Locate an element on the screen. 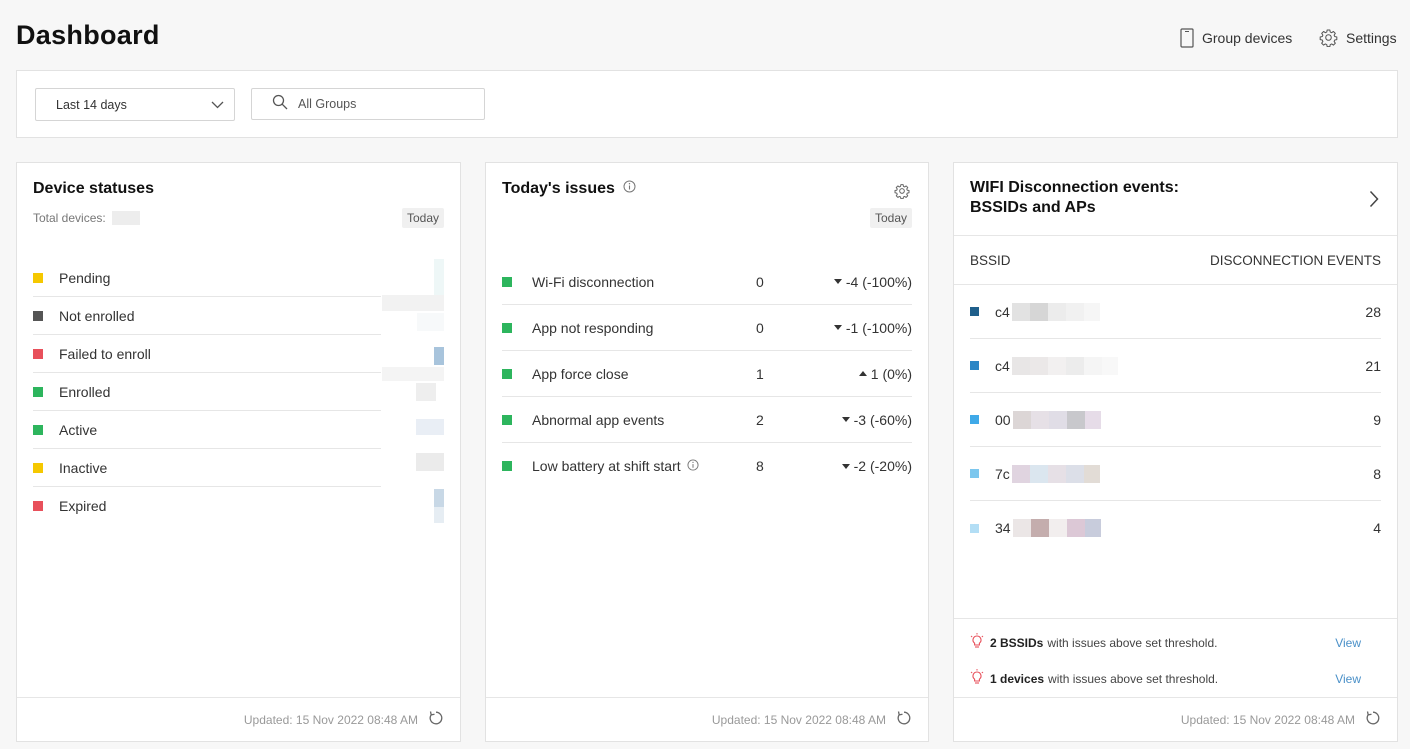 Image resolution: width=1410 pixels, height=749 pixels. issue-label: App force close is located at coordinates (580, 373).